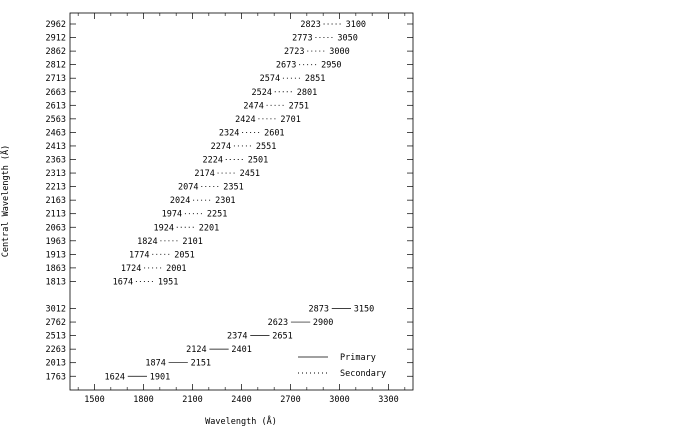 This screenshot has width=690, height=430. I want to click on x-tick-label: 2400, so click(241, 400).